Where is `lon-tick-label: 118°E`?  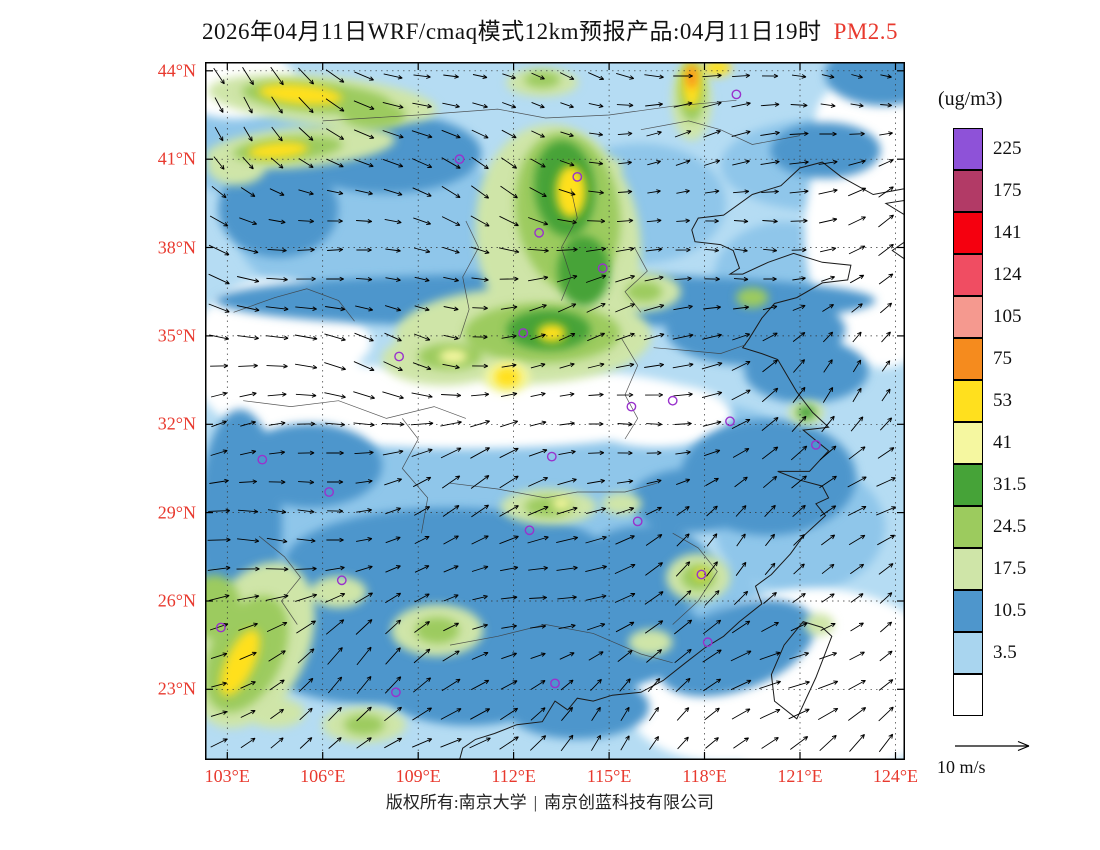
lon-tick-label: 118°E is located at coordinates (704, 776).